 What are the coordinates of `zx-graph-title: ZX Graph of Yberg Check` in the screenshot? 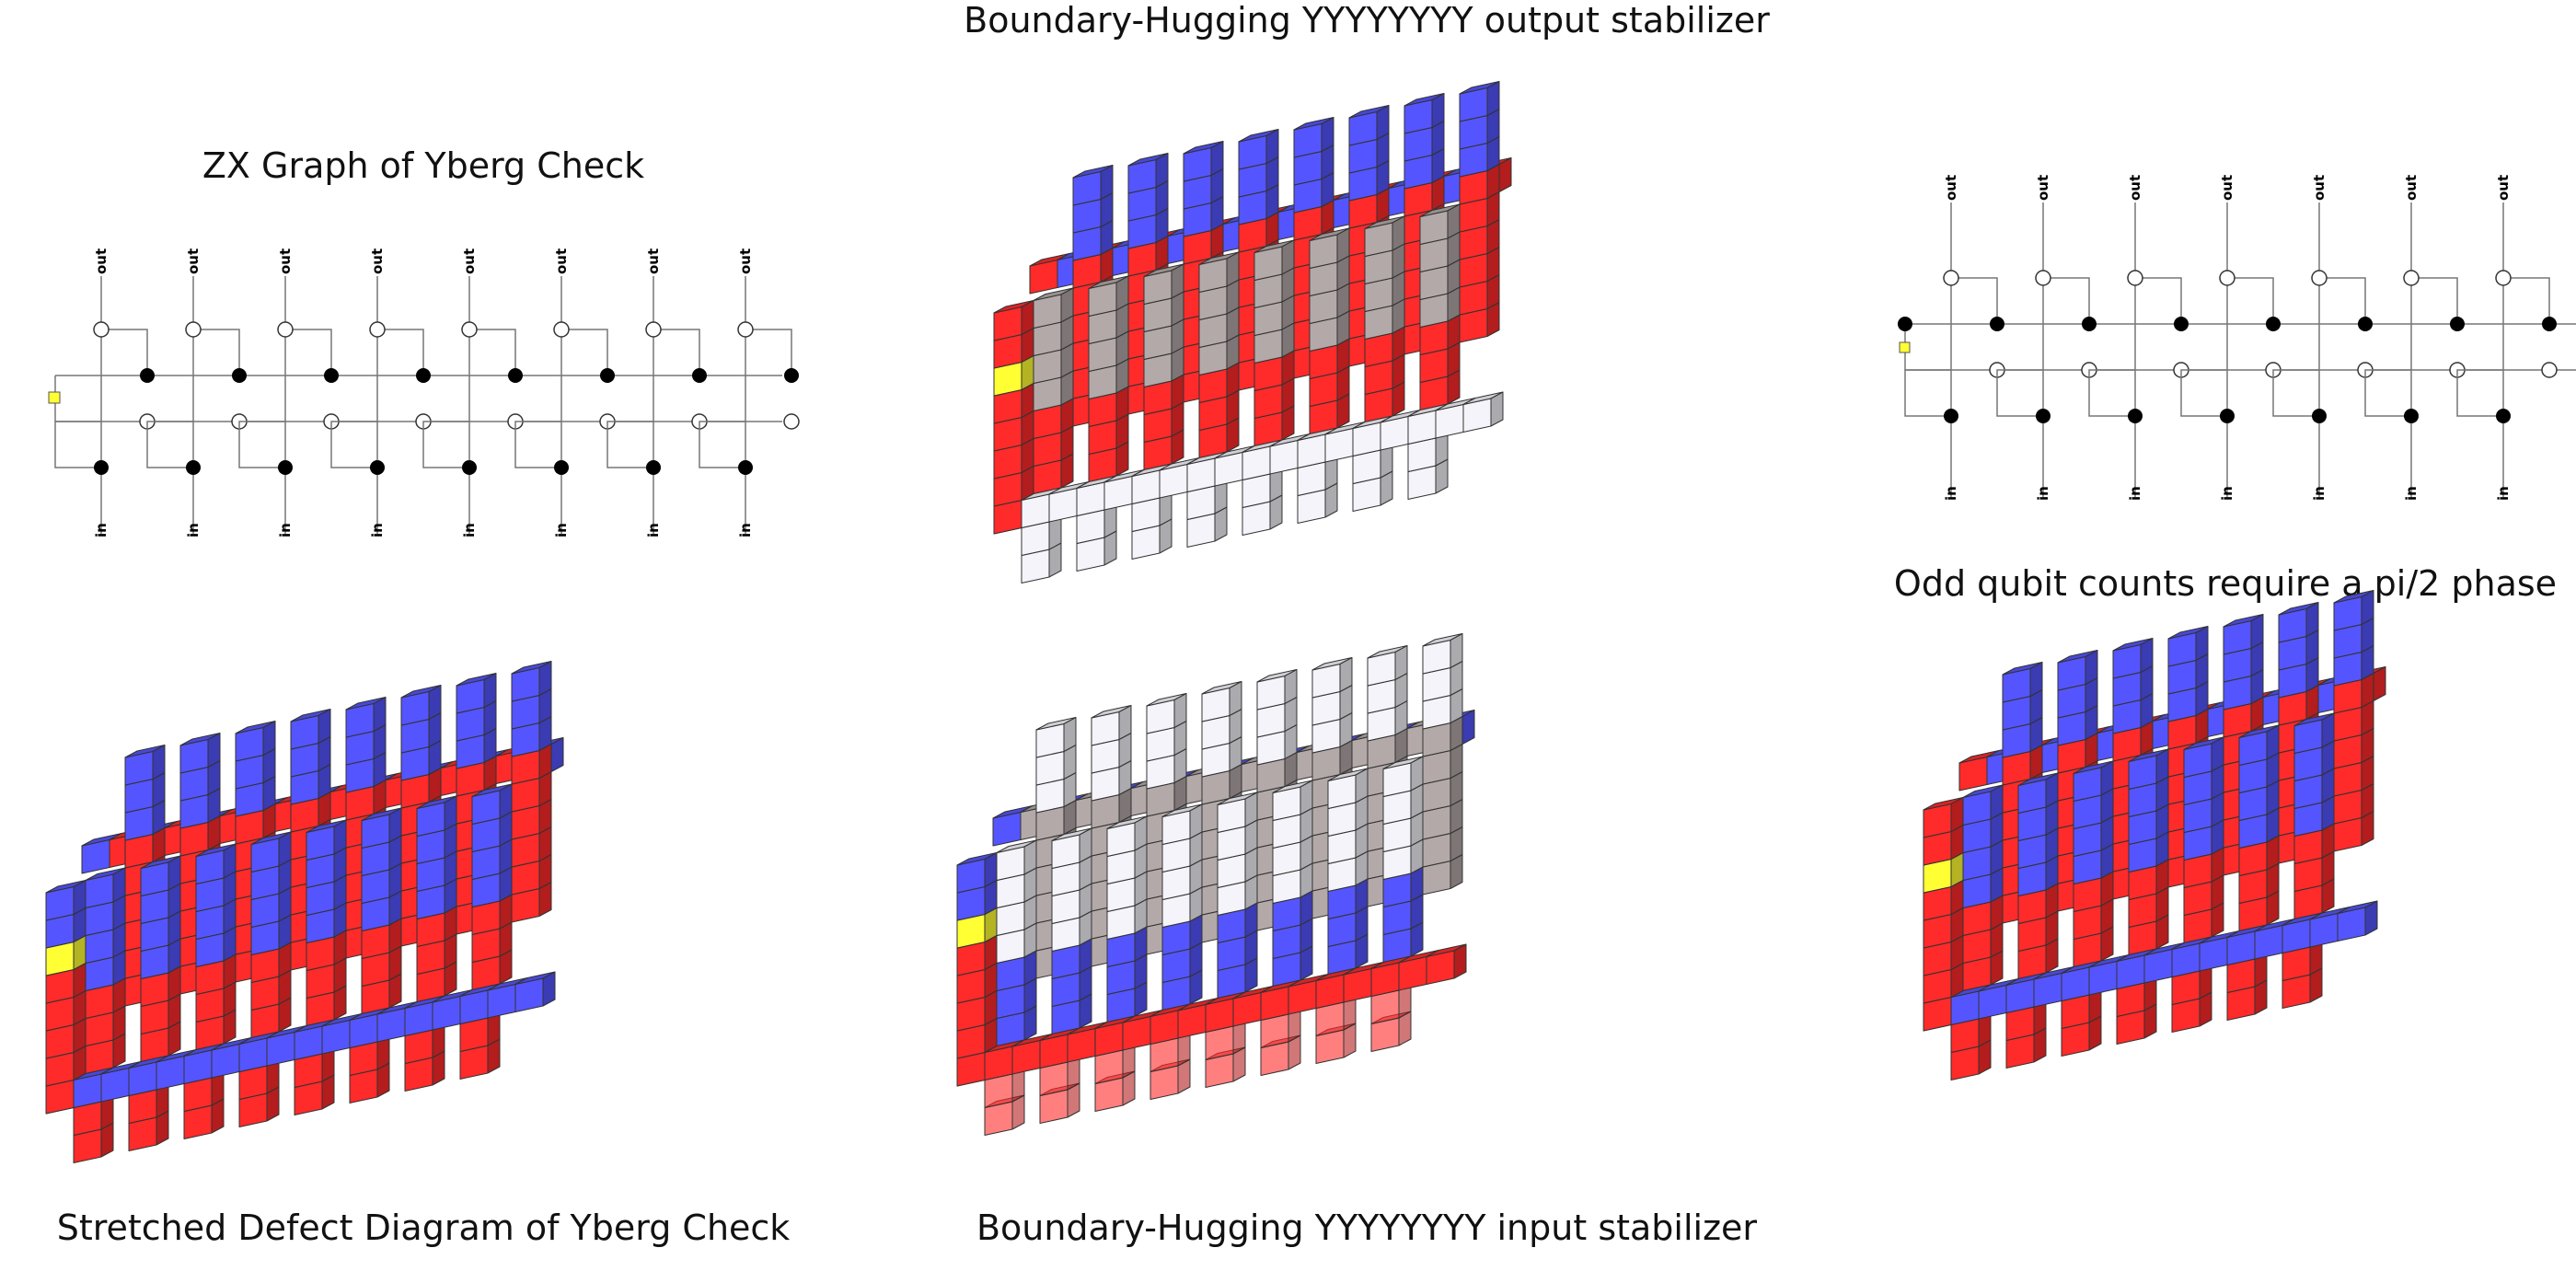 It's located at (424, 165).